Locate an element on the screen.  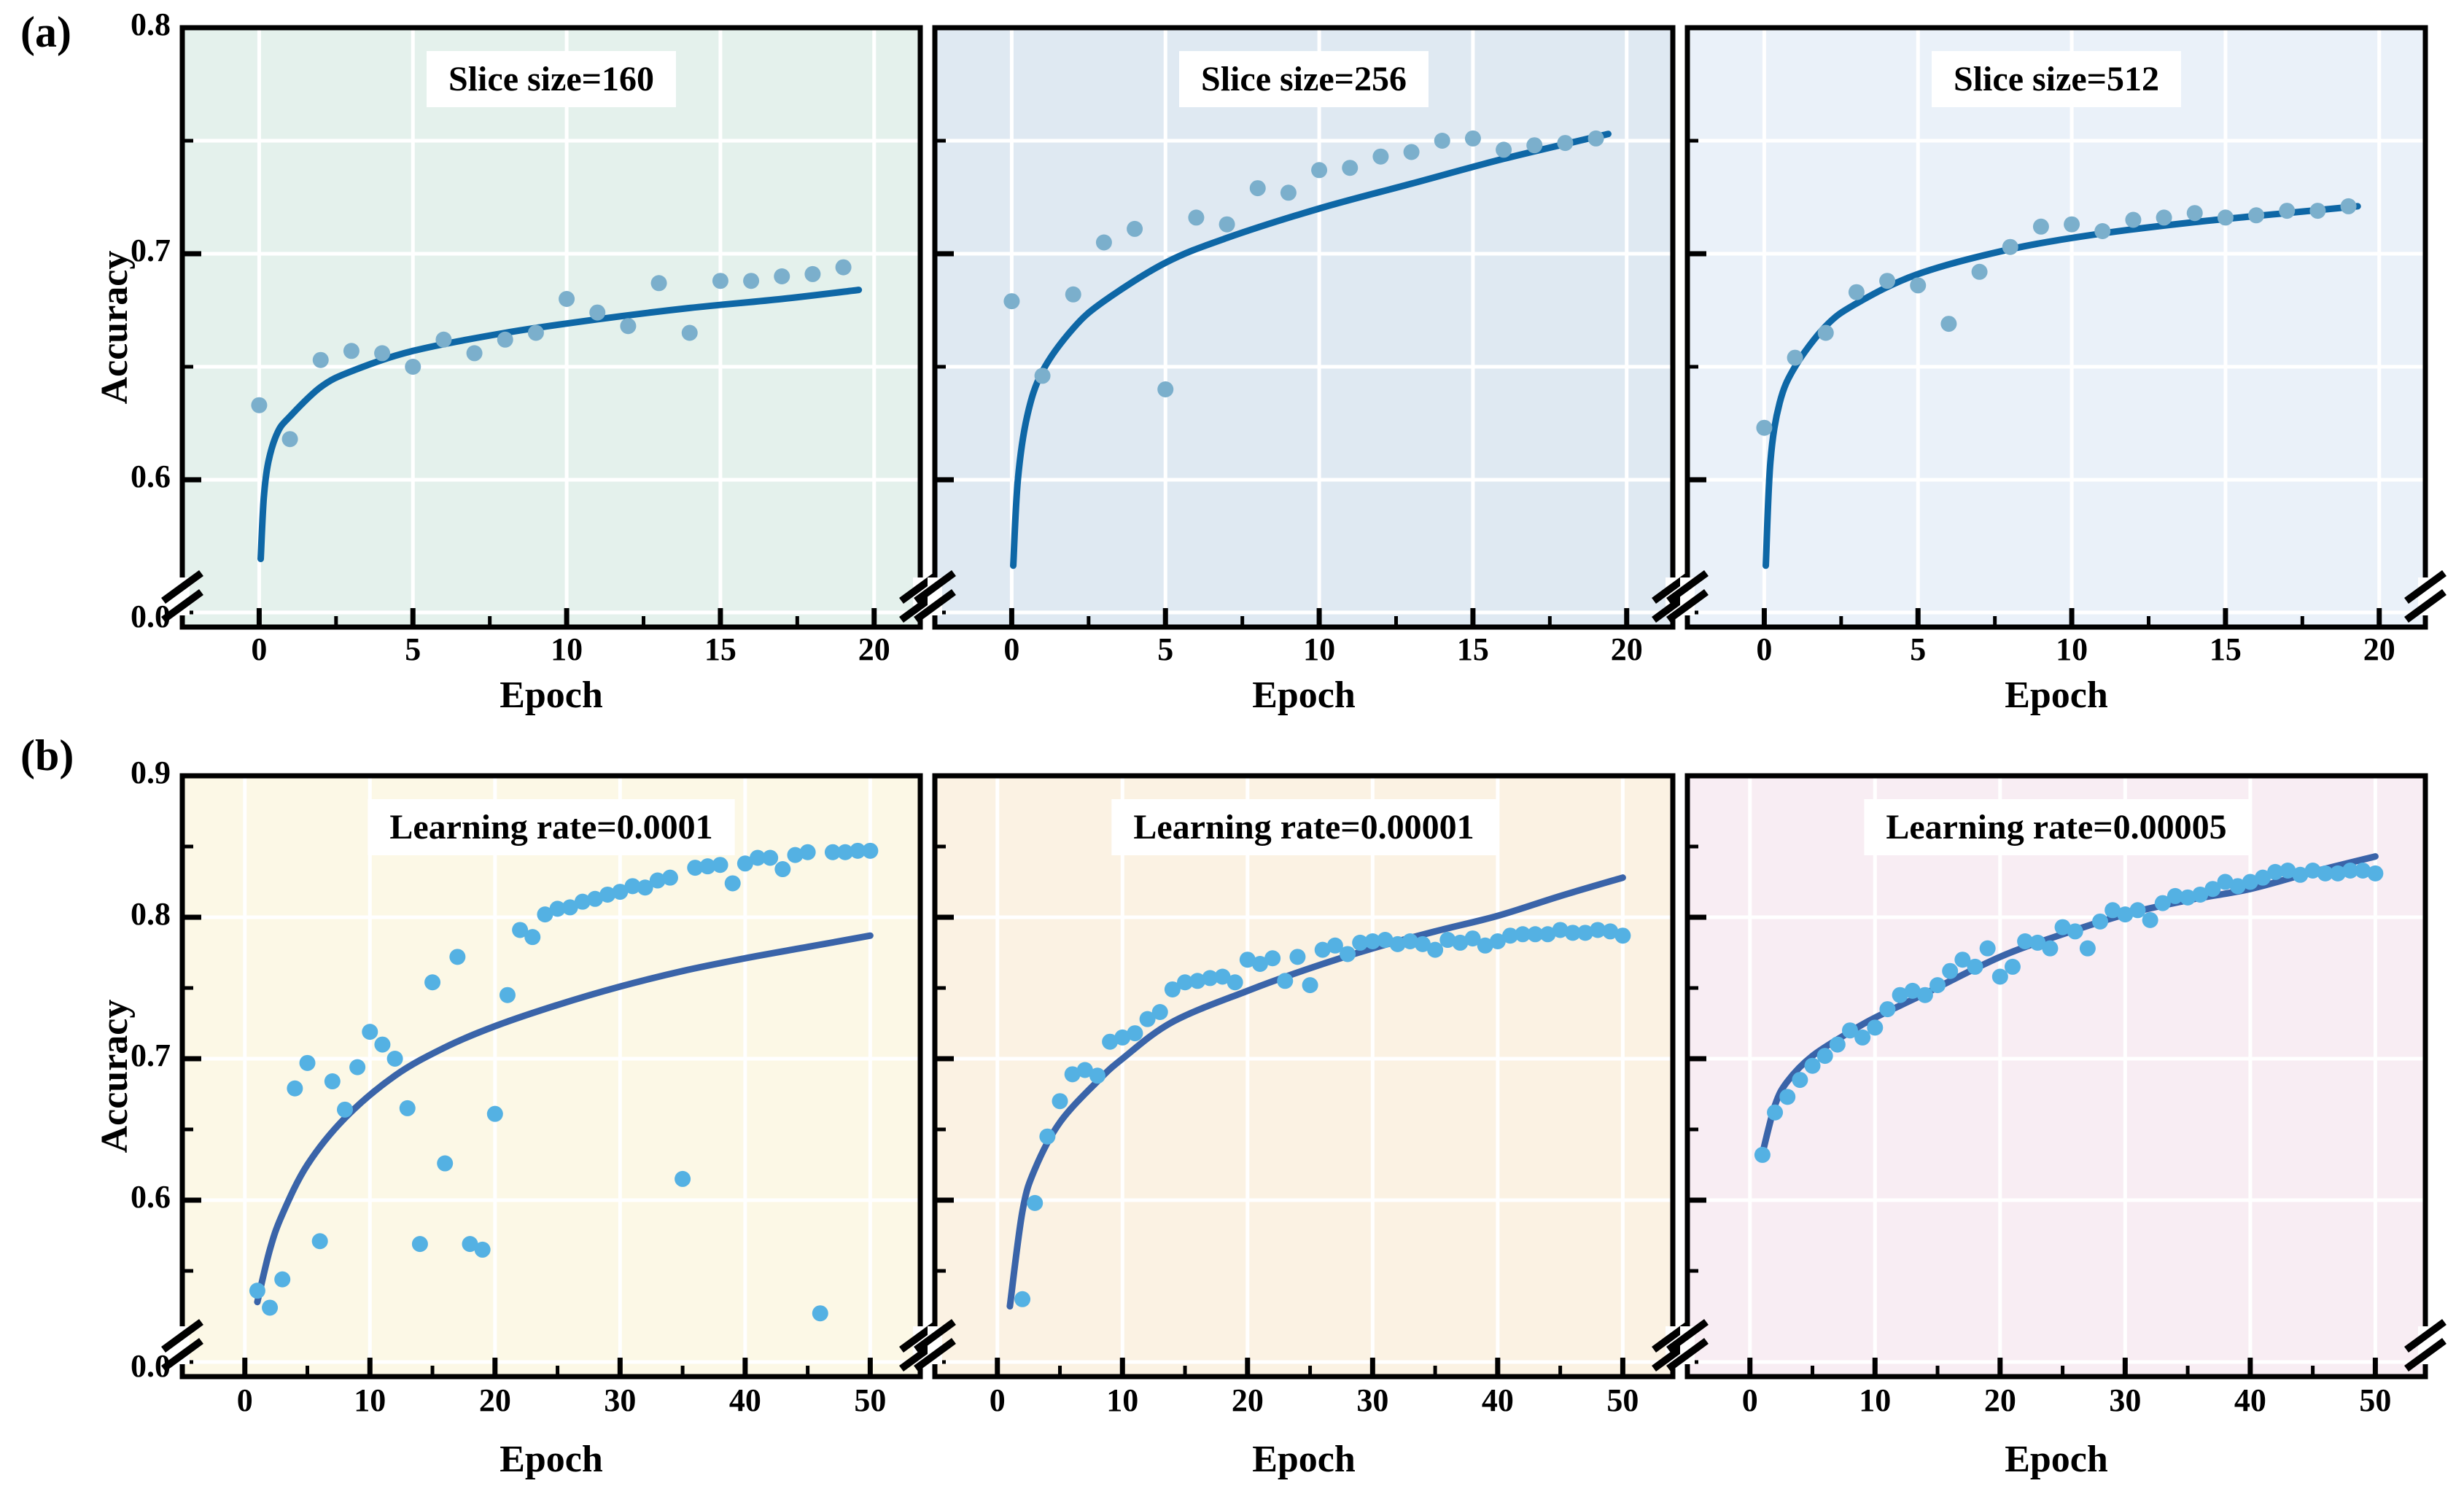
panel-lr-00005: Learning rate=0.00005 0 10 20 30 40 50 Epoch is located at coordinates (2056, 1126).